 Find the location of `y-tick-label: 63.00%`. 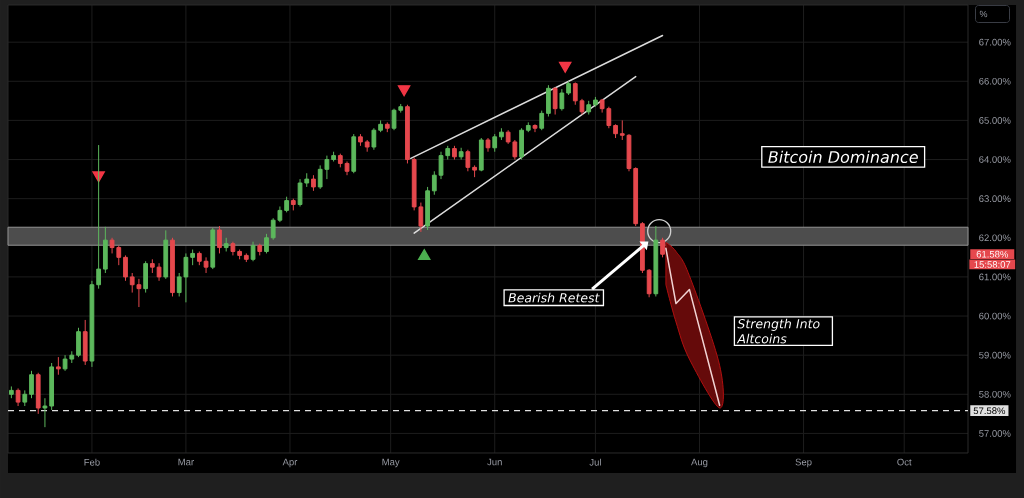

y-tick-label: 63.00% is located at coordinates (995, 199).